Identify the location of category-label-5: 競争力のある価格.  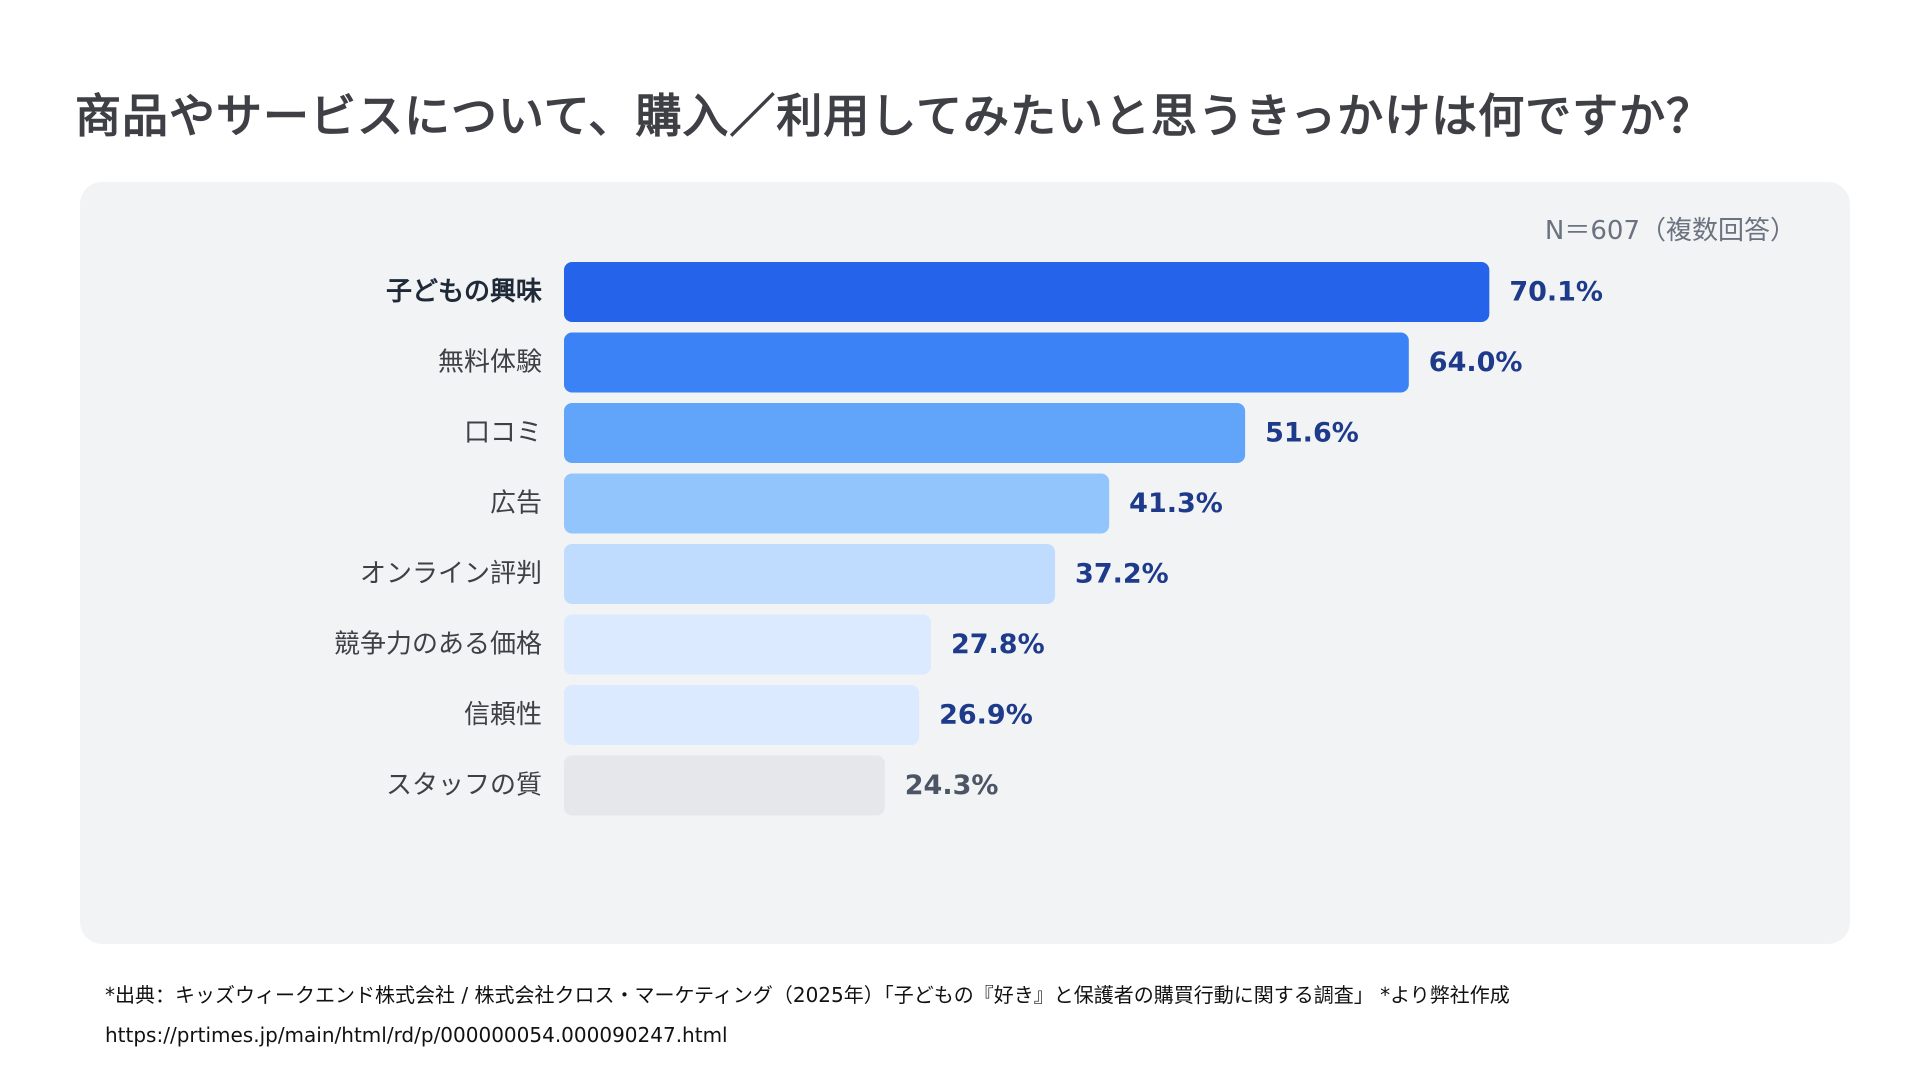
(438, 645).